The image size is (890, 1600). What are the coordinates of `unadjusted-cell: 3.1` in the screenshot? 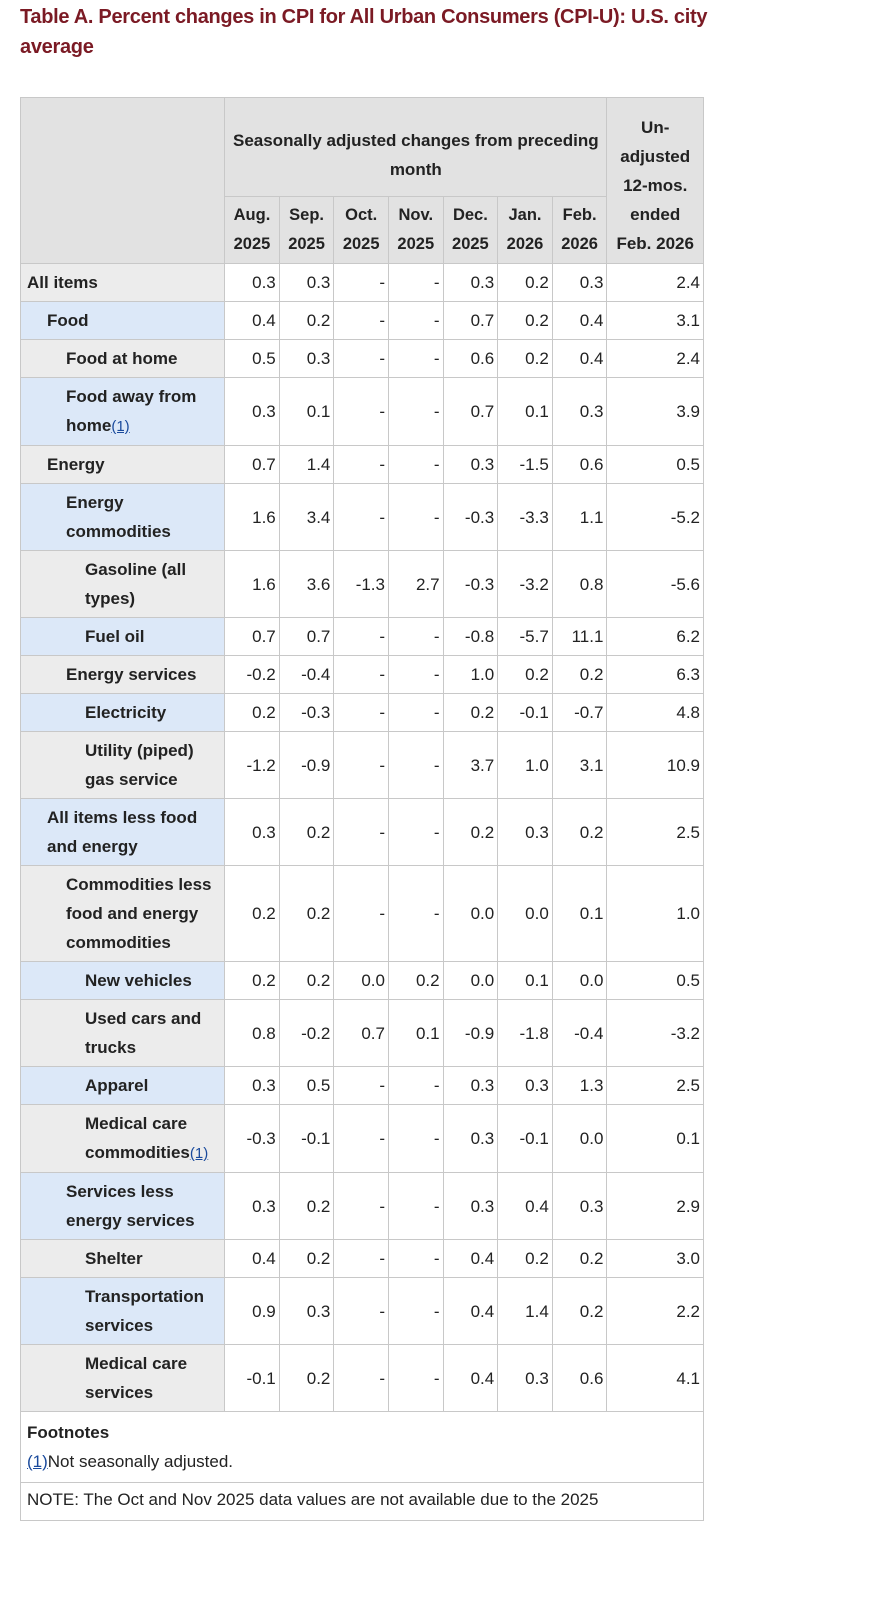 It's located at (655, 320).